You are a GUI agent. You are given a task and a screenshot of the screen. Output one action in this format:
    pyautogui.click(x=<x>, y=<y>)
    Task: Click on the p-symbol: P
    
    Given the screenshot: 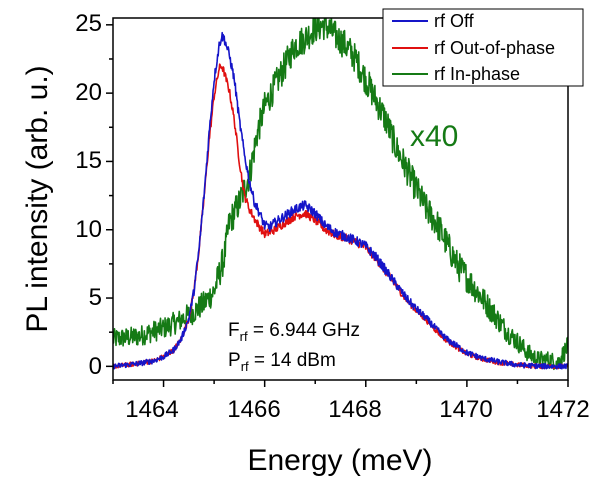 What is the action you would take?
    pyautogui.click(x=234, y=360)
    